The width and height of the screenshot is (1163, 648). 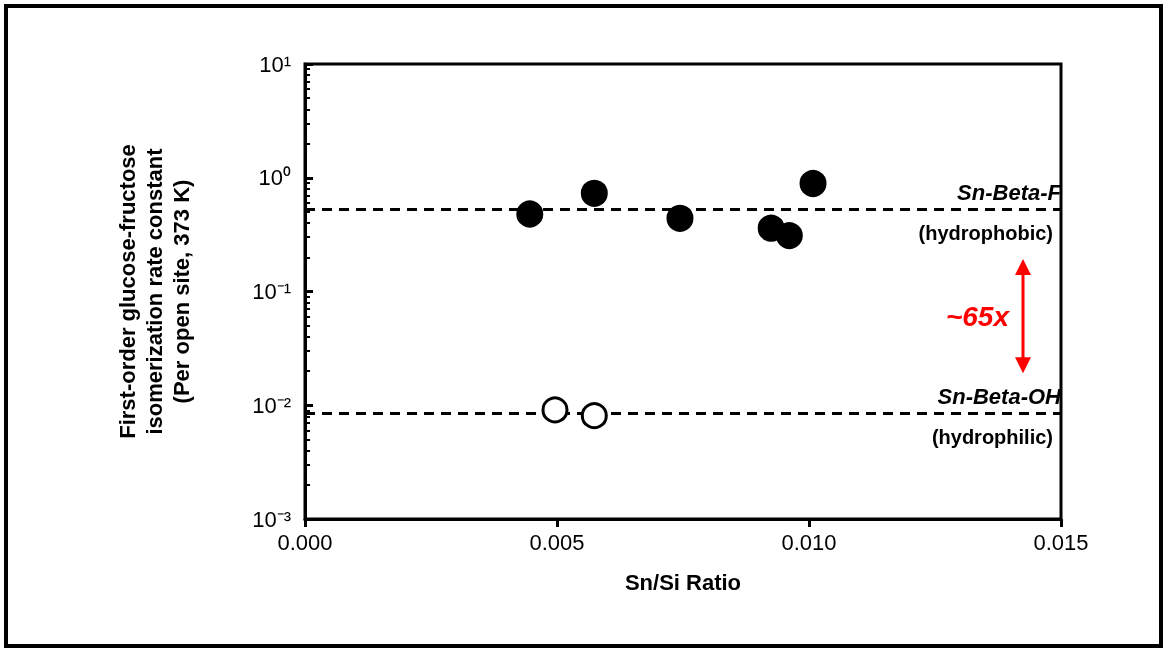 What do you see at coordinates (271, 519) in the screenshot?
I see `y-tick-label: 10⁻³` at bounding box center [271, 519].